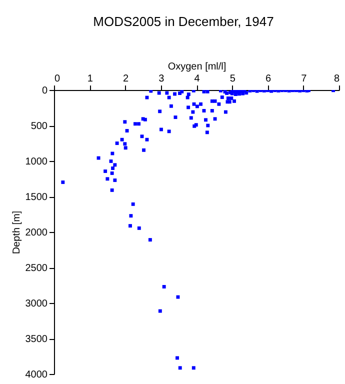  What do you see at coordinates (36, 197) in the screenshot?
I see `y-tick-label: 1500` at bounding box center [36, 197].